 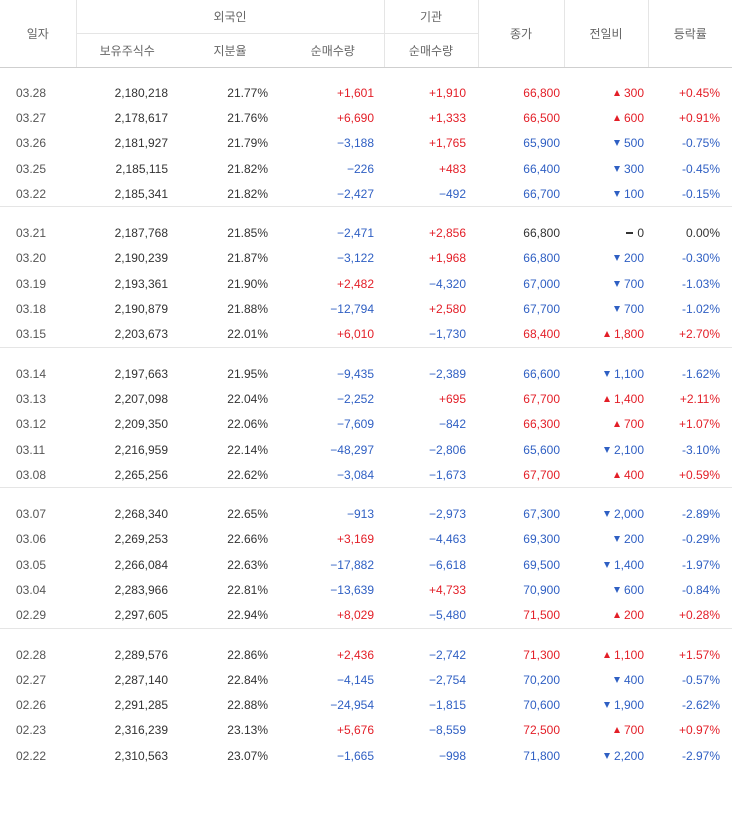 What do you see at coordinates (699, 474) in the screenshot?
I see `cell-rate: +0.59%` at bounding box center [699, 474].